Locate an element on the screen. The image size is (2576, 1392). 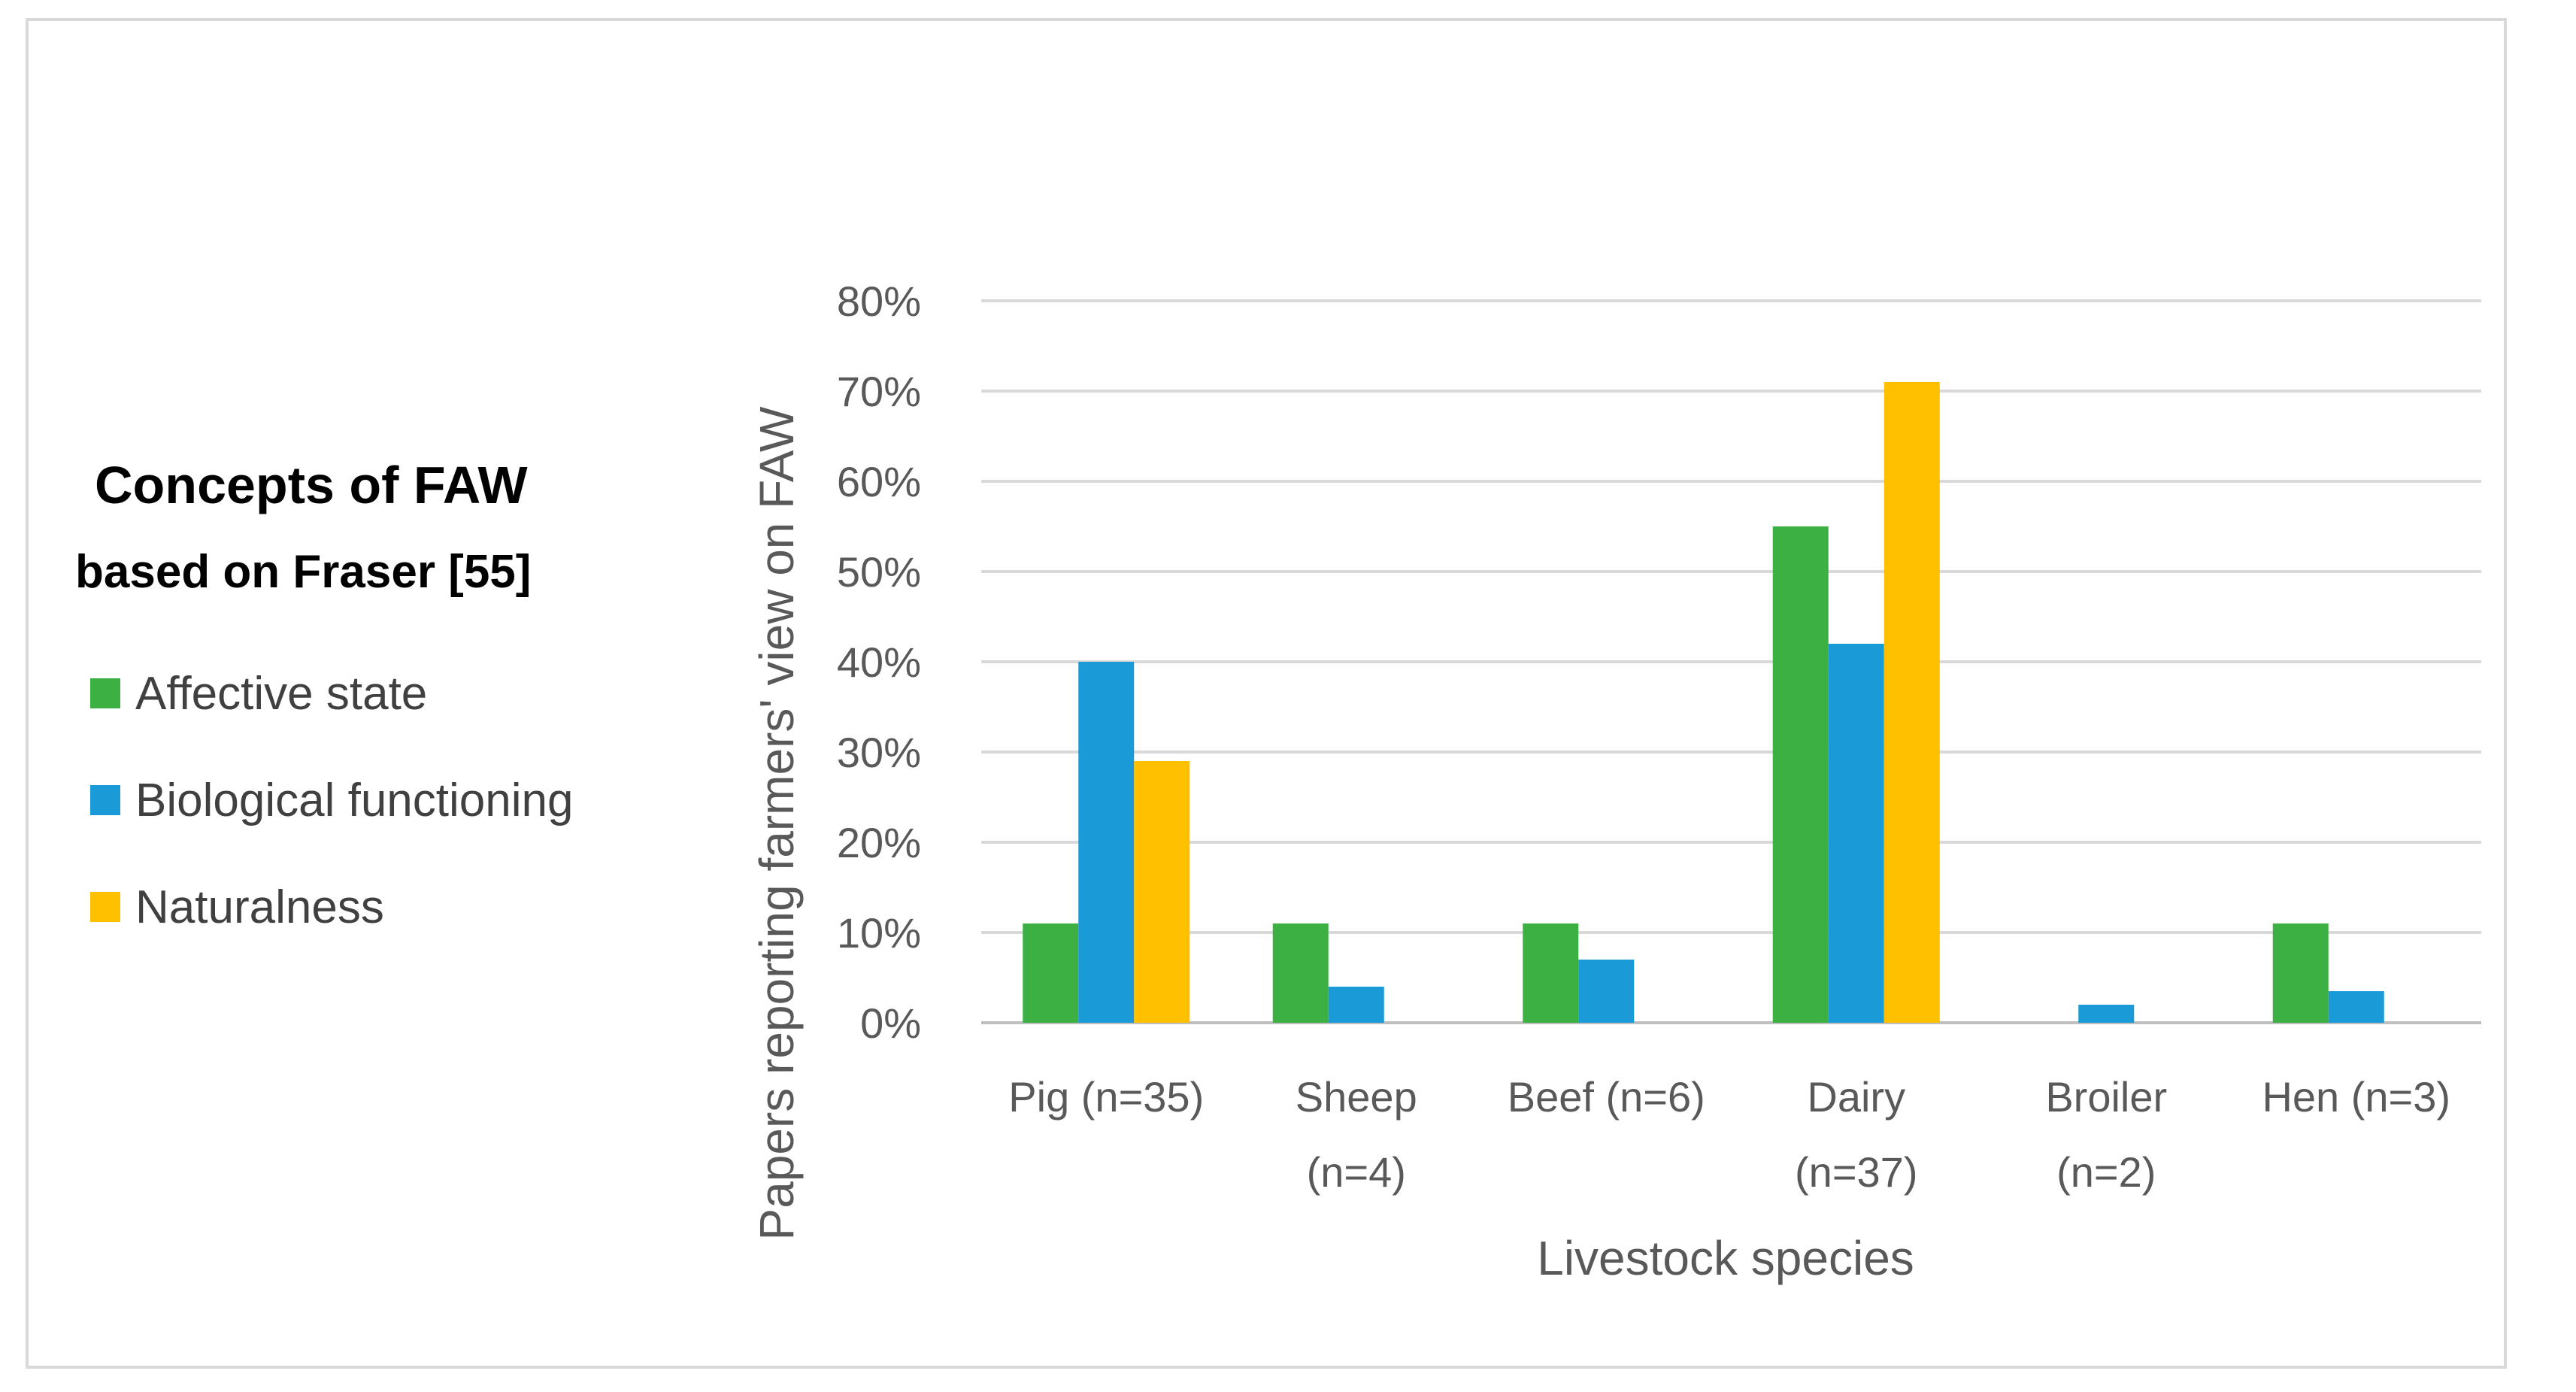
y-tick-label: 70% is located at coordinates (879, 391).